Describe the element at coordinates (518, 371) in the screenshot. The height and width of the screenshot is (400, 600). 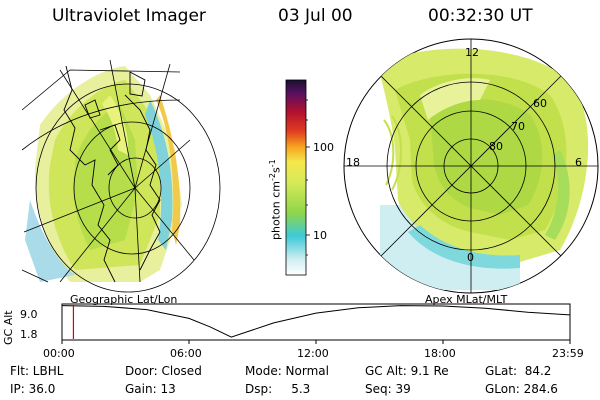
I see `status-glat: GLat: 84.2` at that location.